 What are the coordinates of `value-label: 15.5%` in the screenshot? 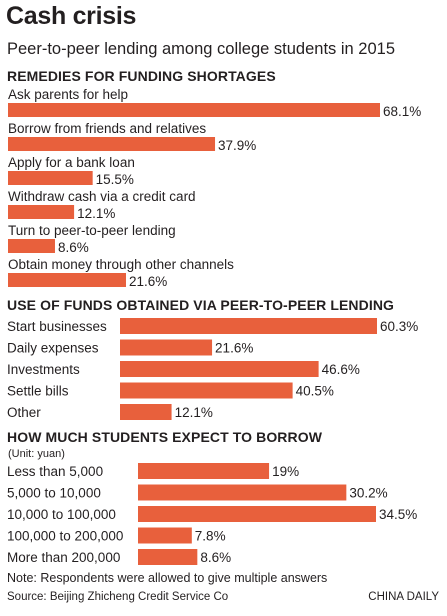 It's located at (115, 179).